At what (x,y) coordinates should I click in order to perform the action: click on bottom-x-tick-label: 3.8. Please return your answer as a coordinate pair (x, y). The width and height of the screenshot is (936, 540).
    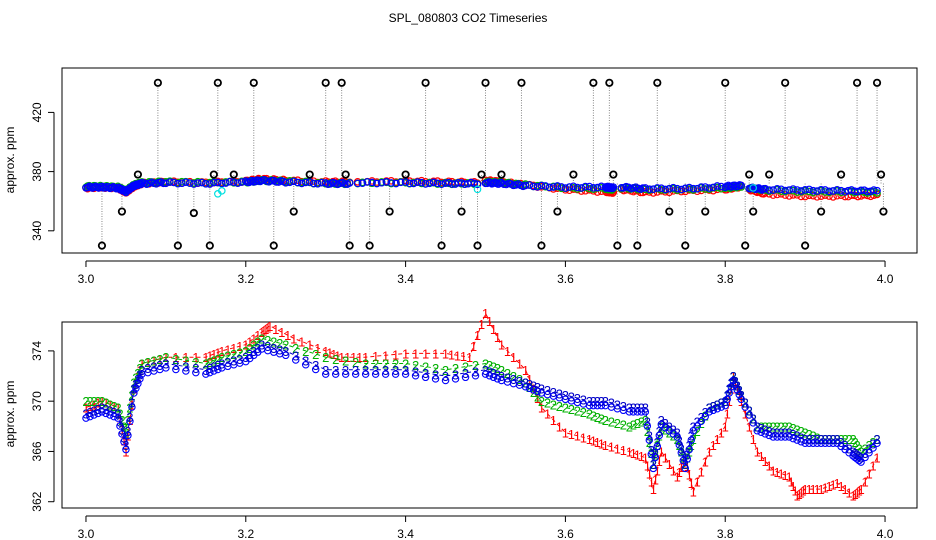
    Looking at the image, I should click on (725, 533).